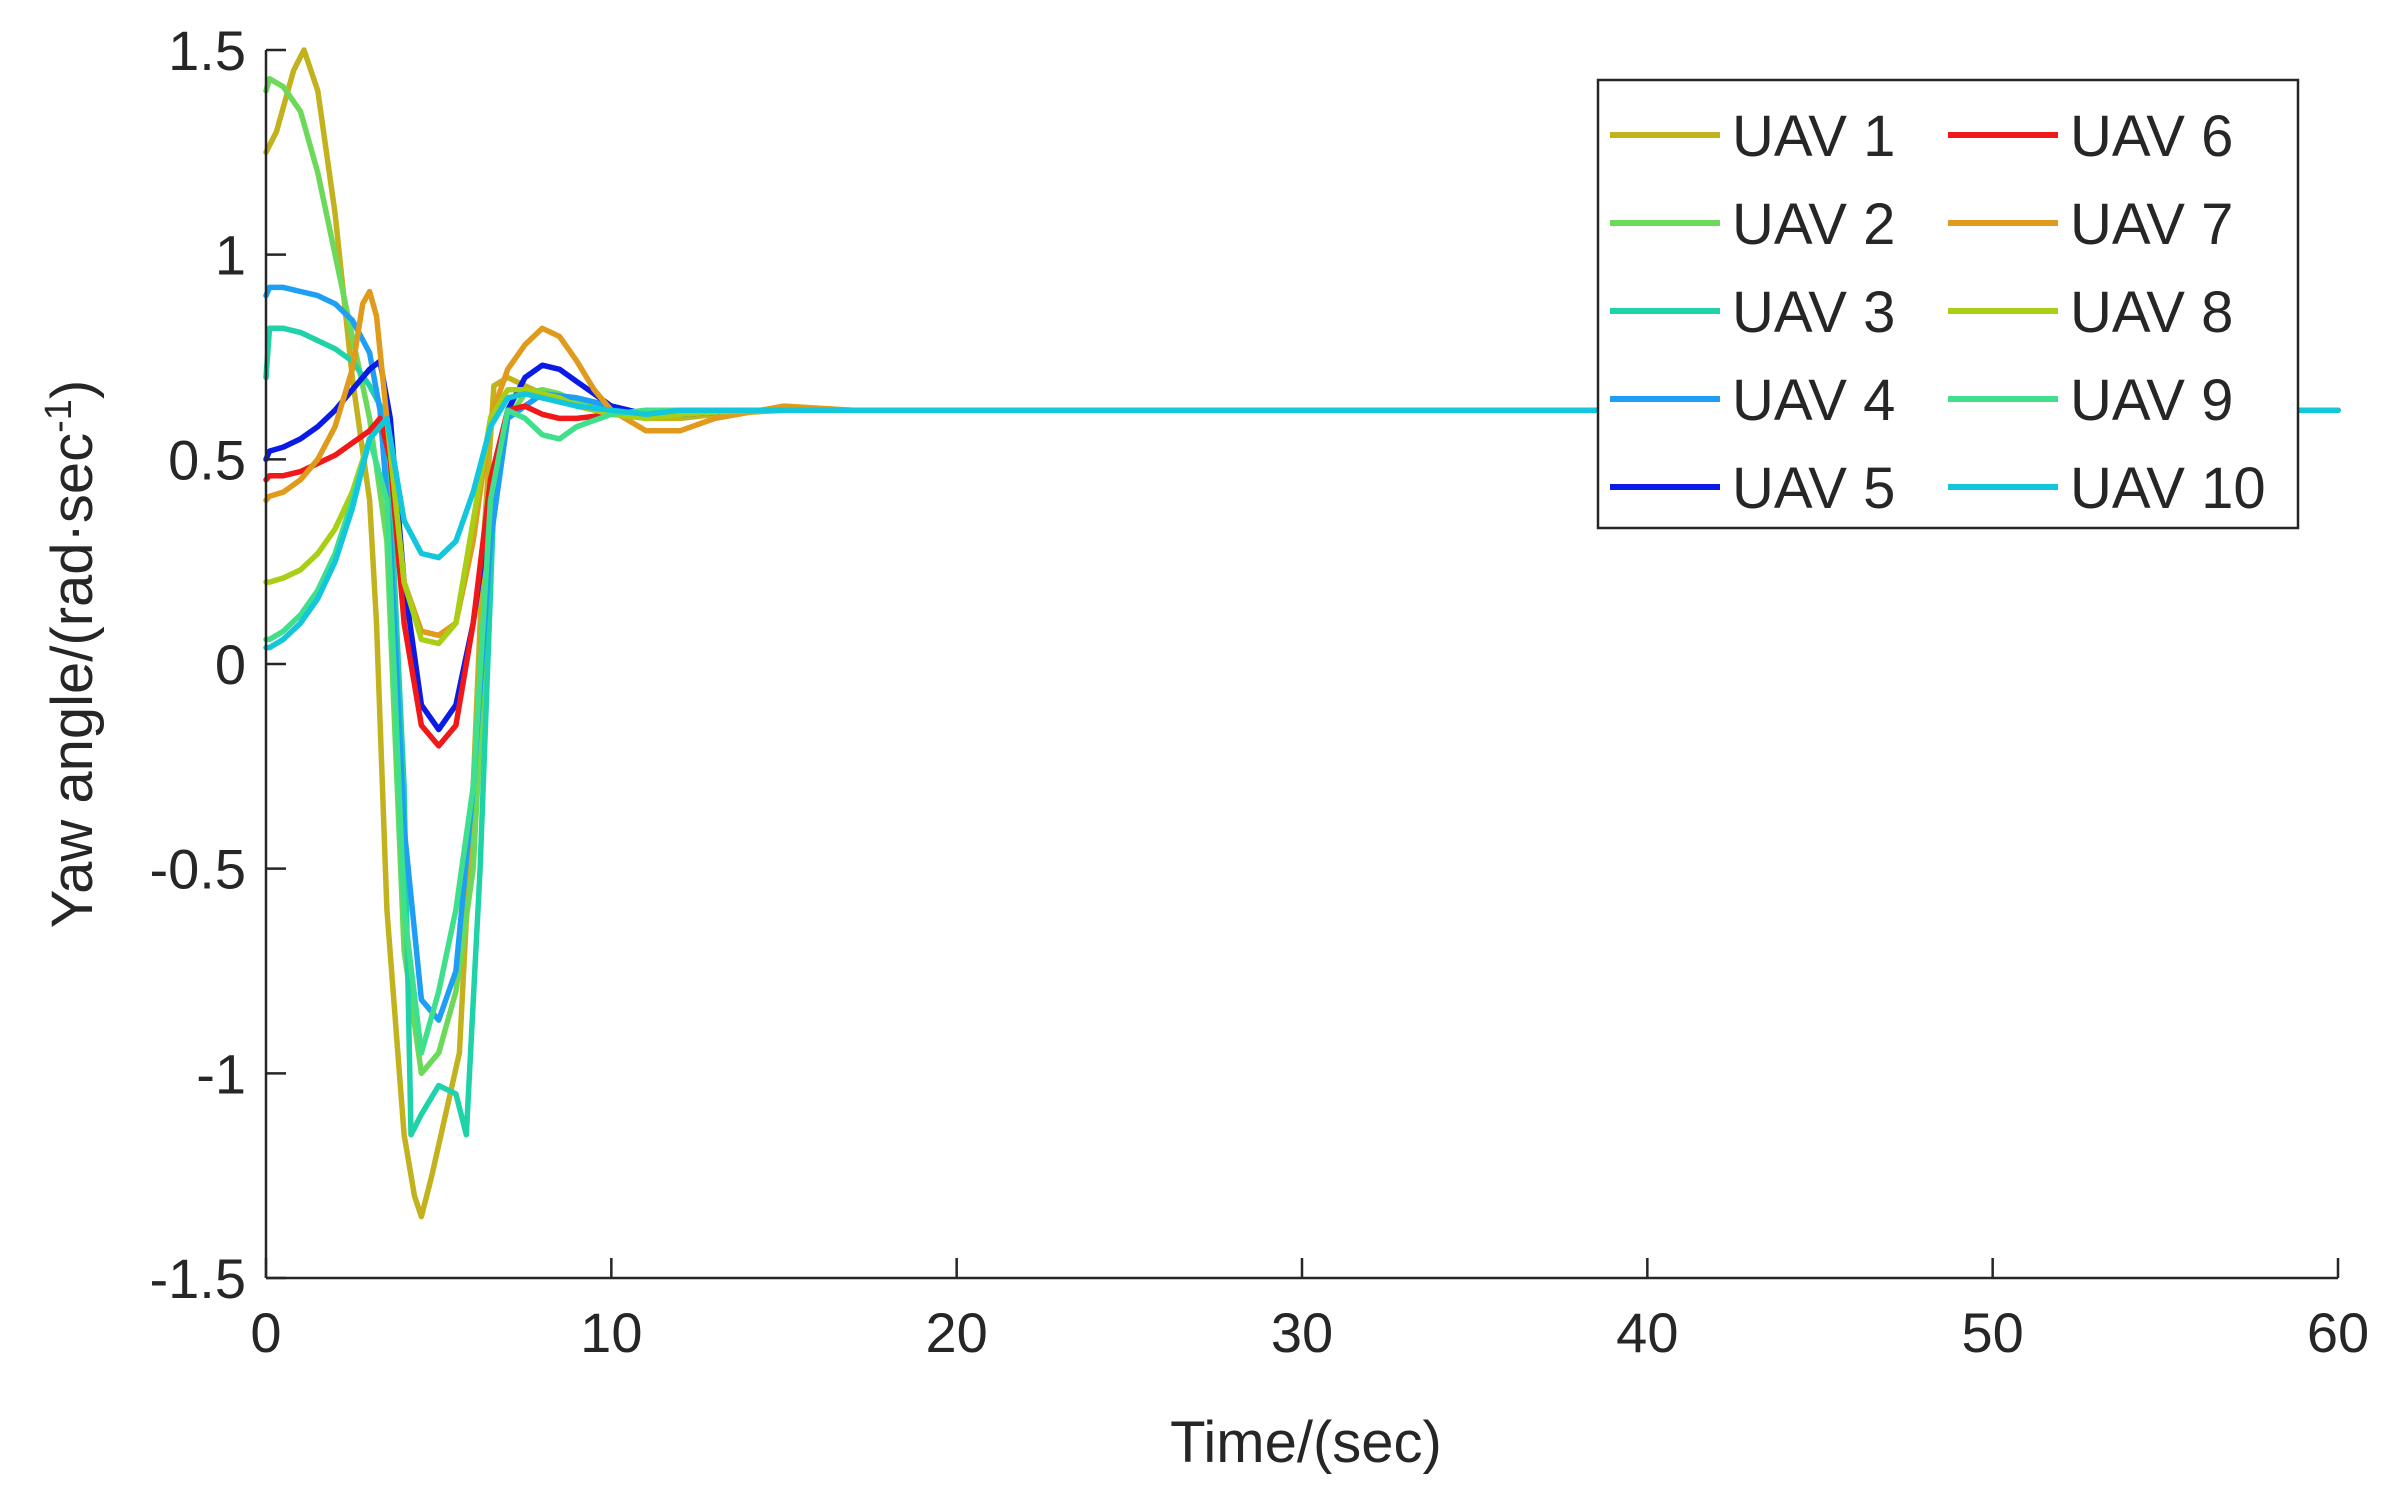  Describe the element at coordinates (2151, 224) in the screenshot. I see `legend-label-uav-7: UAV 7` at that location.